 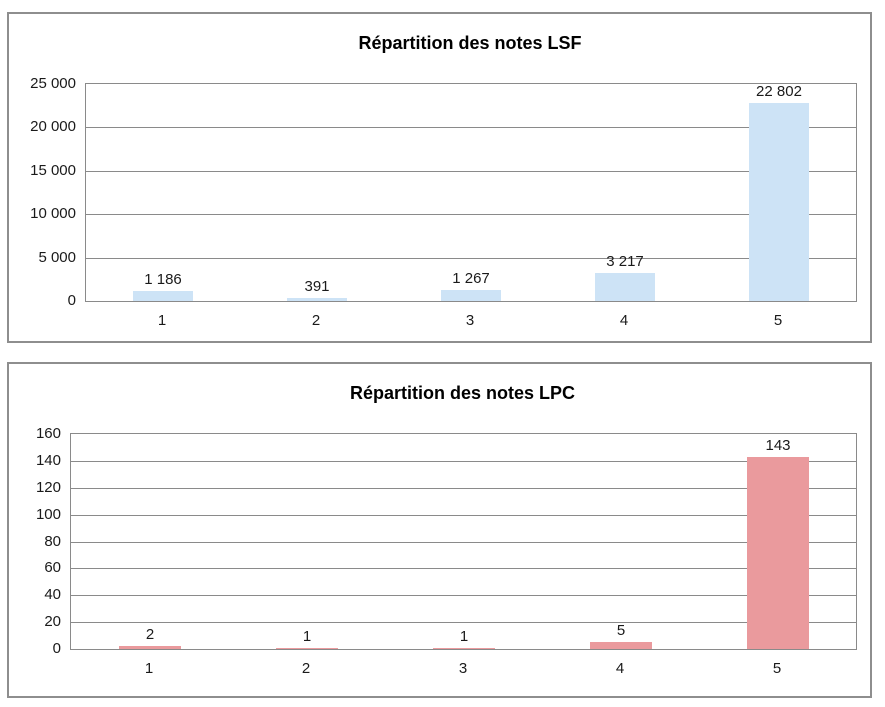 I want to click on y-tick-label: 25 000, so click(x=53, y=83).